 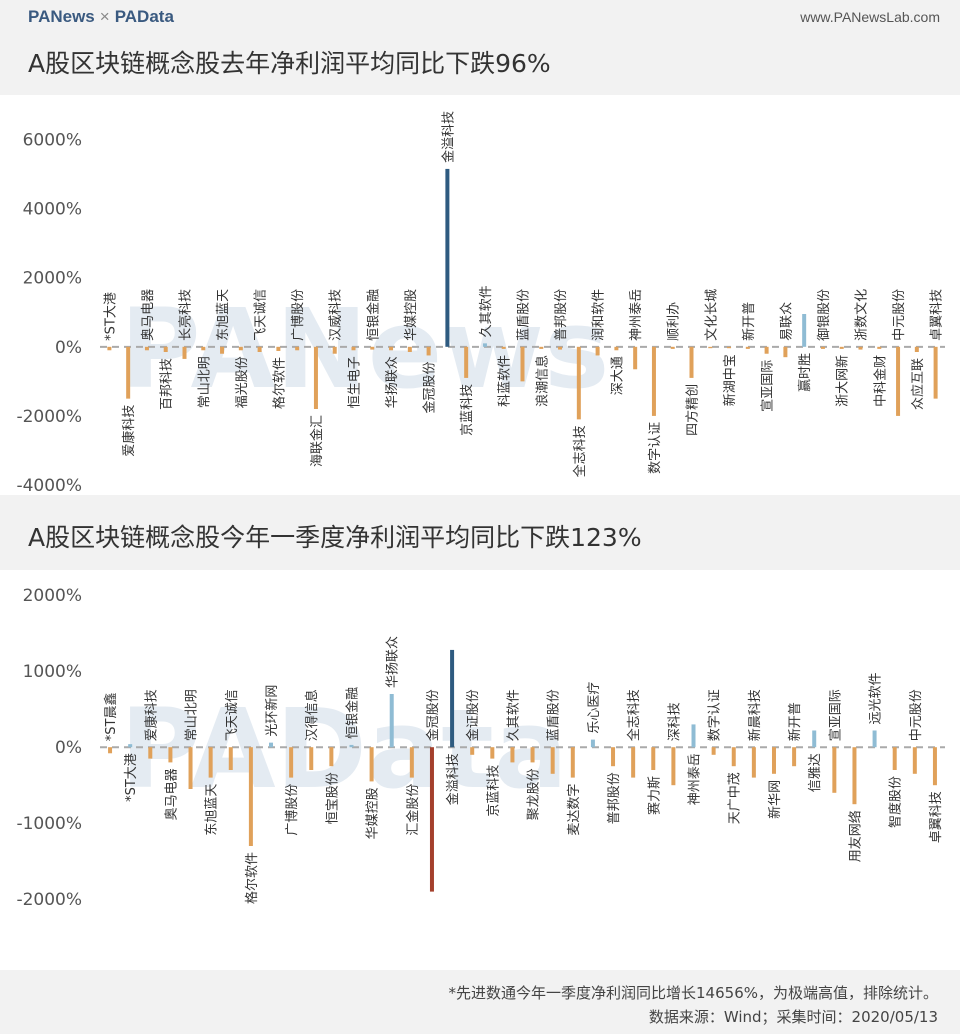 I want to click on category-label: 汉得信息, so click(x=312, y=715).